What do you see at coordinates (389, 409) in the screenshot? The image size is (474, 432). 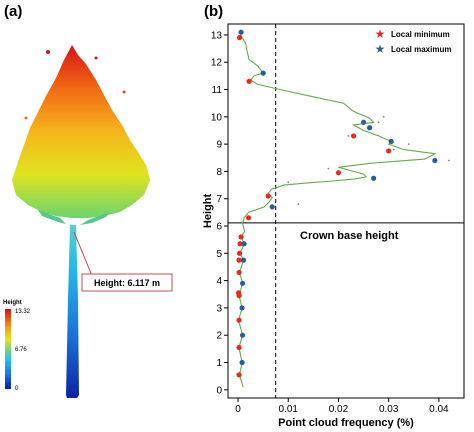 I see `x-tick-label: 0.03` at bounding box center [389, 409].